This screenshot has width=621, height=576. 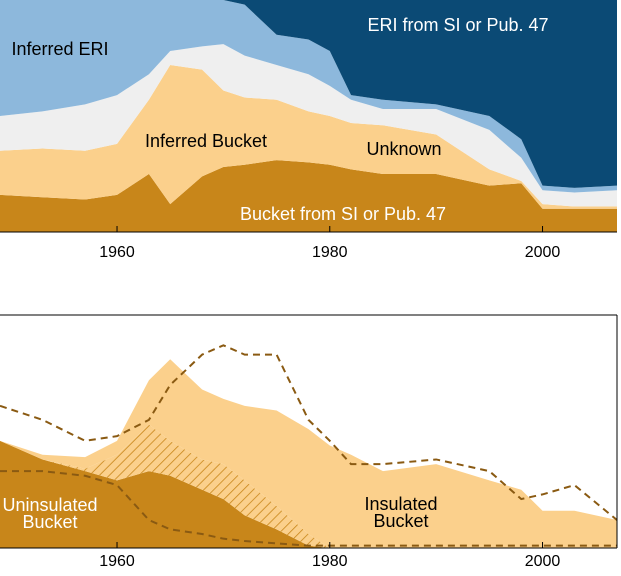 What do you see at coordinates (343, 214) in the screenshot?
I see `series-label: Bucket from SI or Pub. 47` at bounding box center [343, 214].